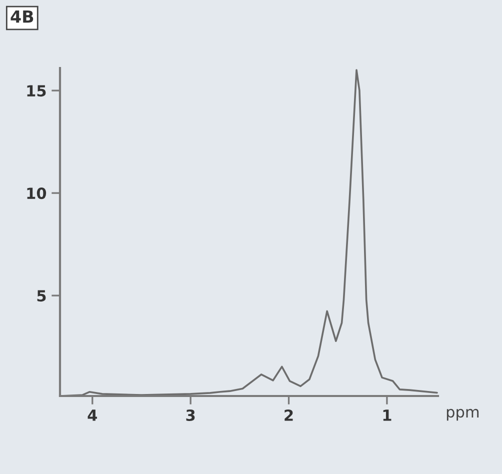 This screenshot has height=474, width=502. What do you see at coordinates (41, 296) in the screenshot?
I see `y-tick-label: 5` at bounding box center [41, 296].